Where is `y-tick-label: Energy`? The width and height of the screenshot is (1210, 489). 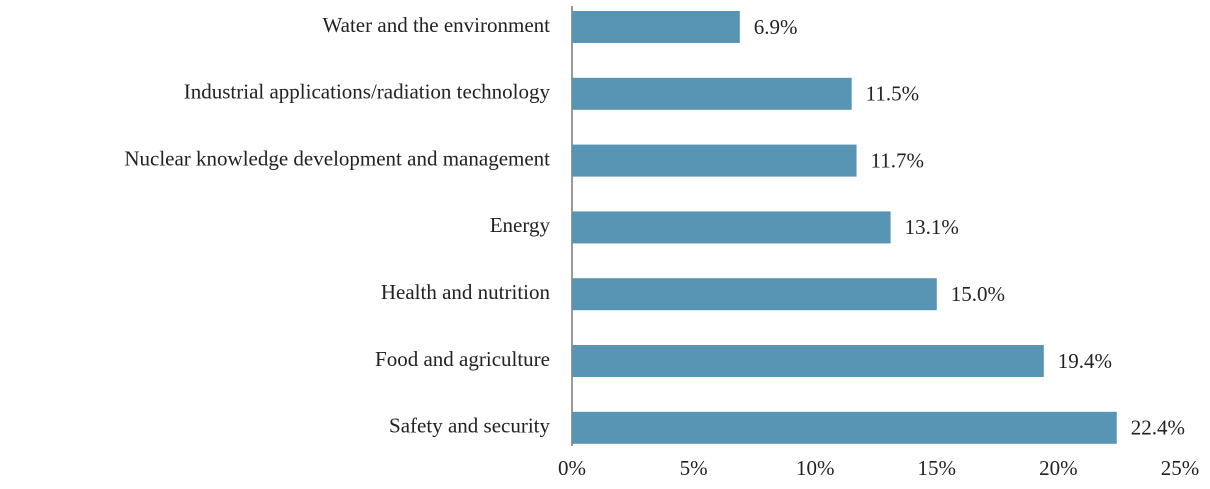
y-tick-label: Energy is located at coordinates (520, 225).